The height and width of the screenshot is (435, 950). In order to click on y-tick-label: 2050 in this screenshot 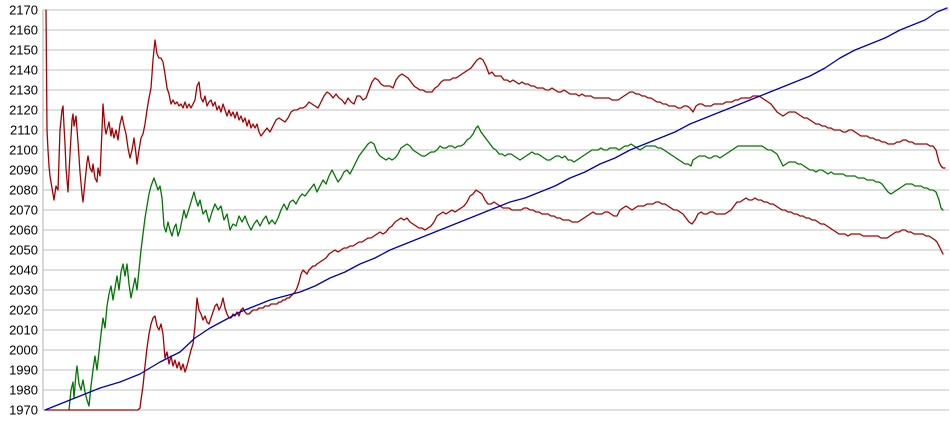, I will do `click(23, 250)`.